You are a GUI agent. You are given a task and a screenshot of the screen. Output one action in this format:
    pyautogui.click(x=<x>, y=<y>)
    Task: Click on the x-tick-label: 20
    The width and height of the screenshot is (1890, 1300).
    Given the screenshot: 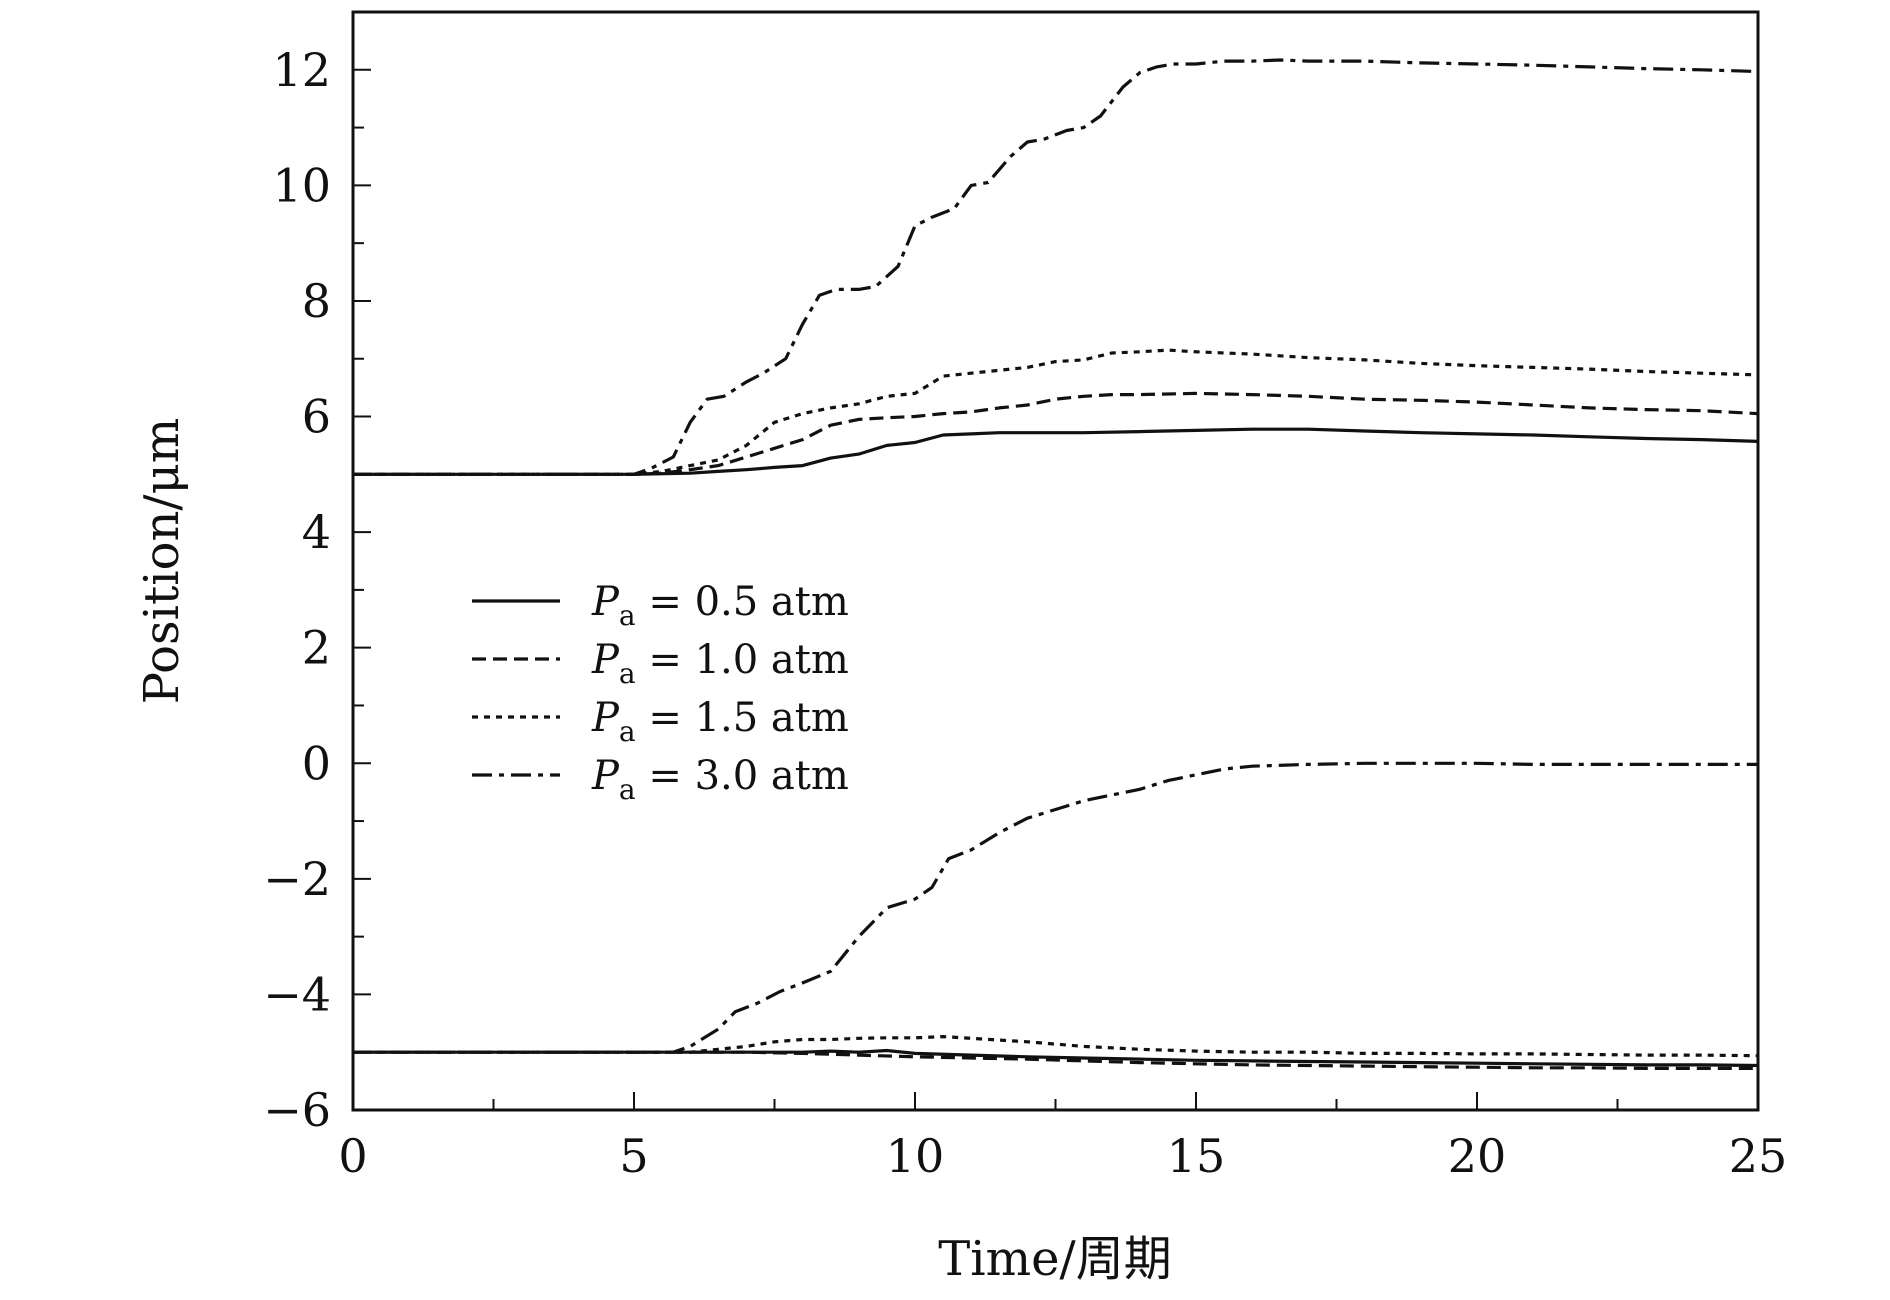 What is the action you would take?
    pyautogui.click(x=1477, y=1156)
    